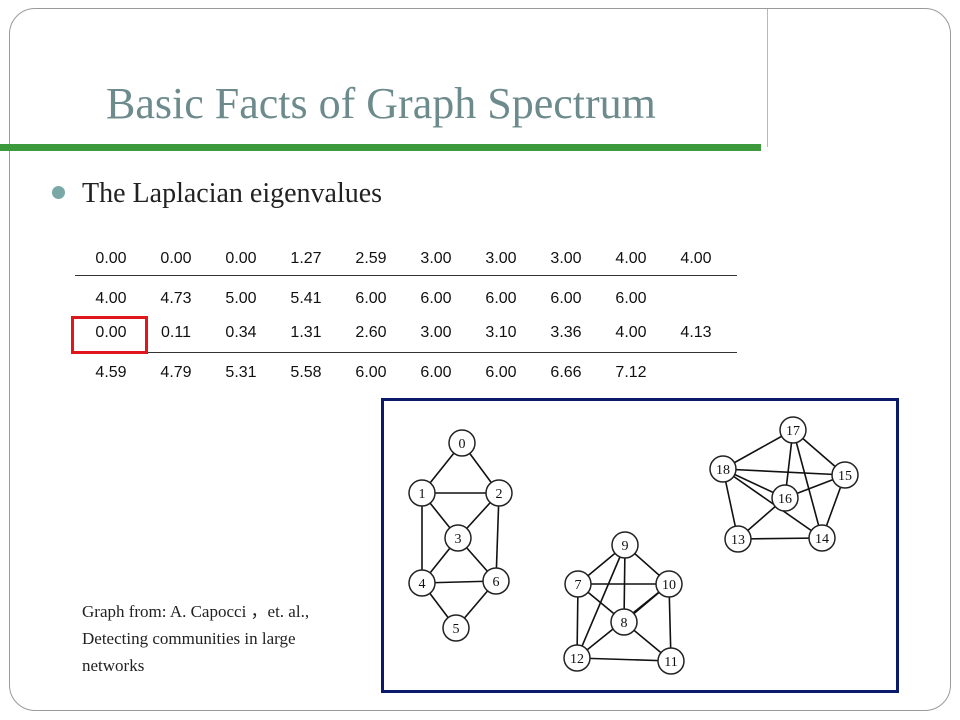 The height and width of the screenshot is (720, 960). I want to click on graph-node-label: 12, so click(577, 659).